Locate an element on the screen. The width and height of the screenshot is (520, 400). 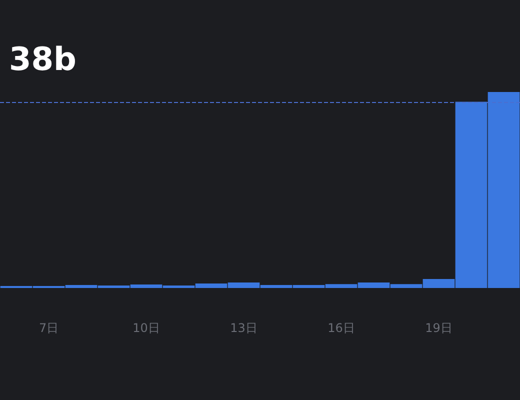
x-tick-label: 7日 is located at coordinates (48, 328).